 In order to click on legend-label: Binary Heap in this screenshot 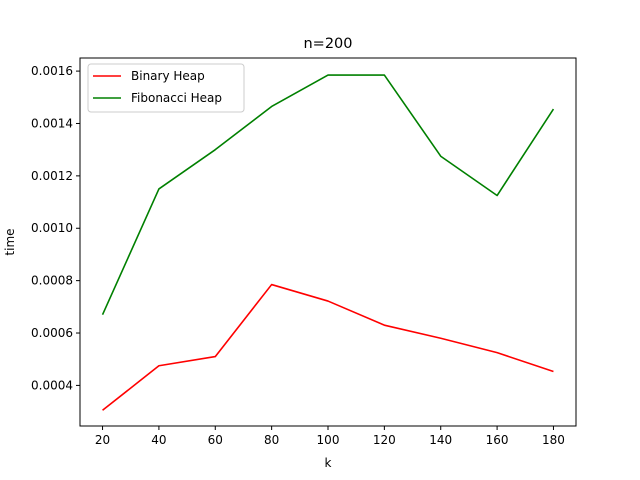, I will do `click(168, 76)`.